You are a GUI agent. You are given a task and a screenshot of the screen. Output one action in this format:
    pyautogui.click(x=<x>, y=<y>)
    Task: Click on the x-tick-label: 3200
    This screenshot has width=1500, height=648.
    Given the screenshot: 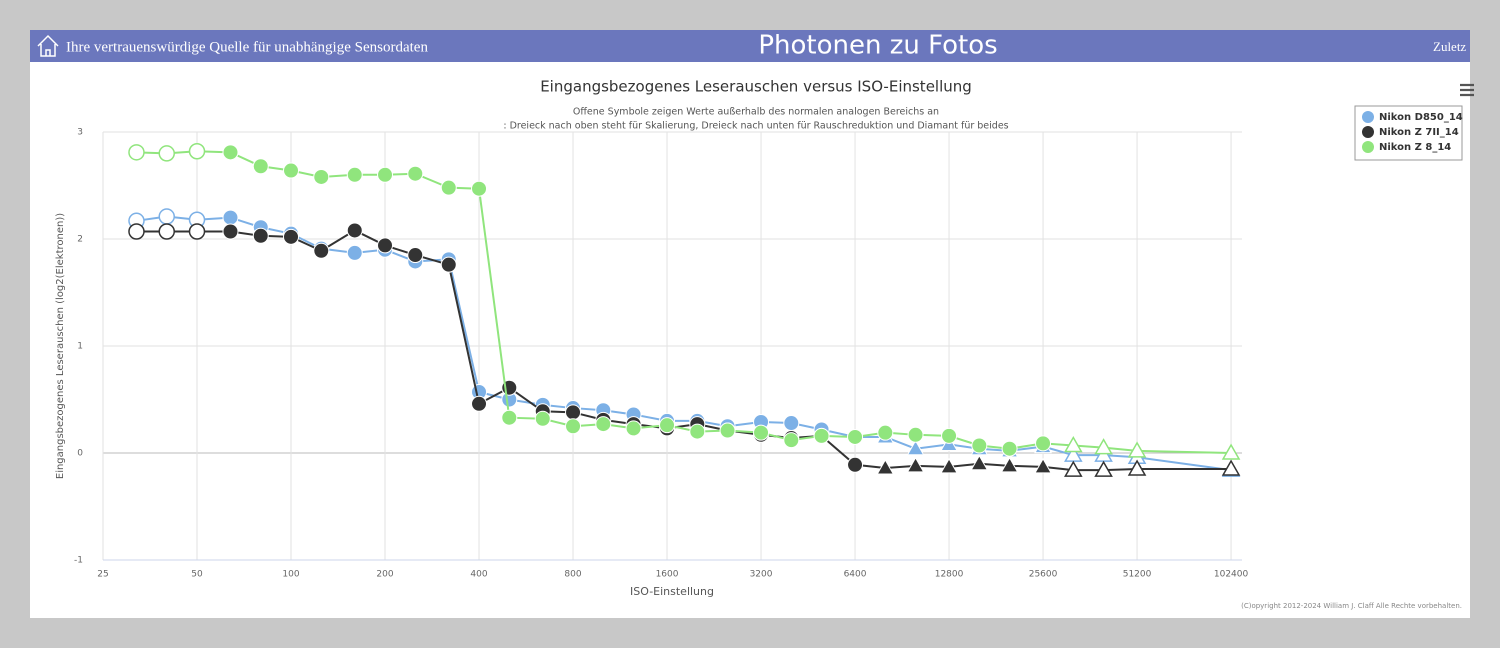 What is the action you would take?
    pyautogui.click(x=761, y=575)
    